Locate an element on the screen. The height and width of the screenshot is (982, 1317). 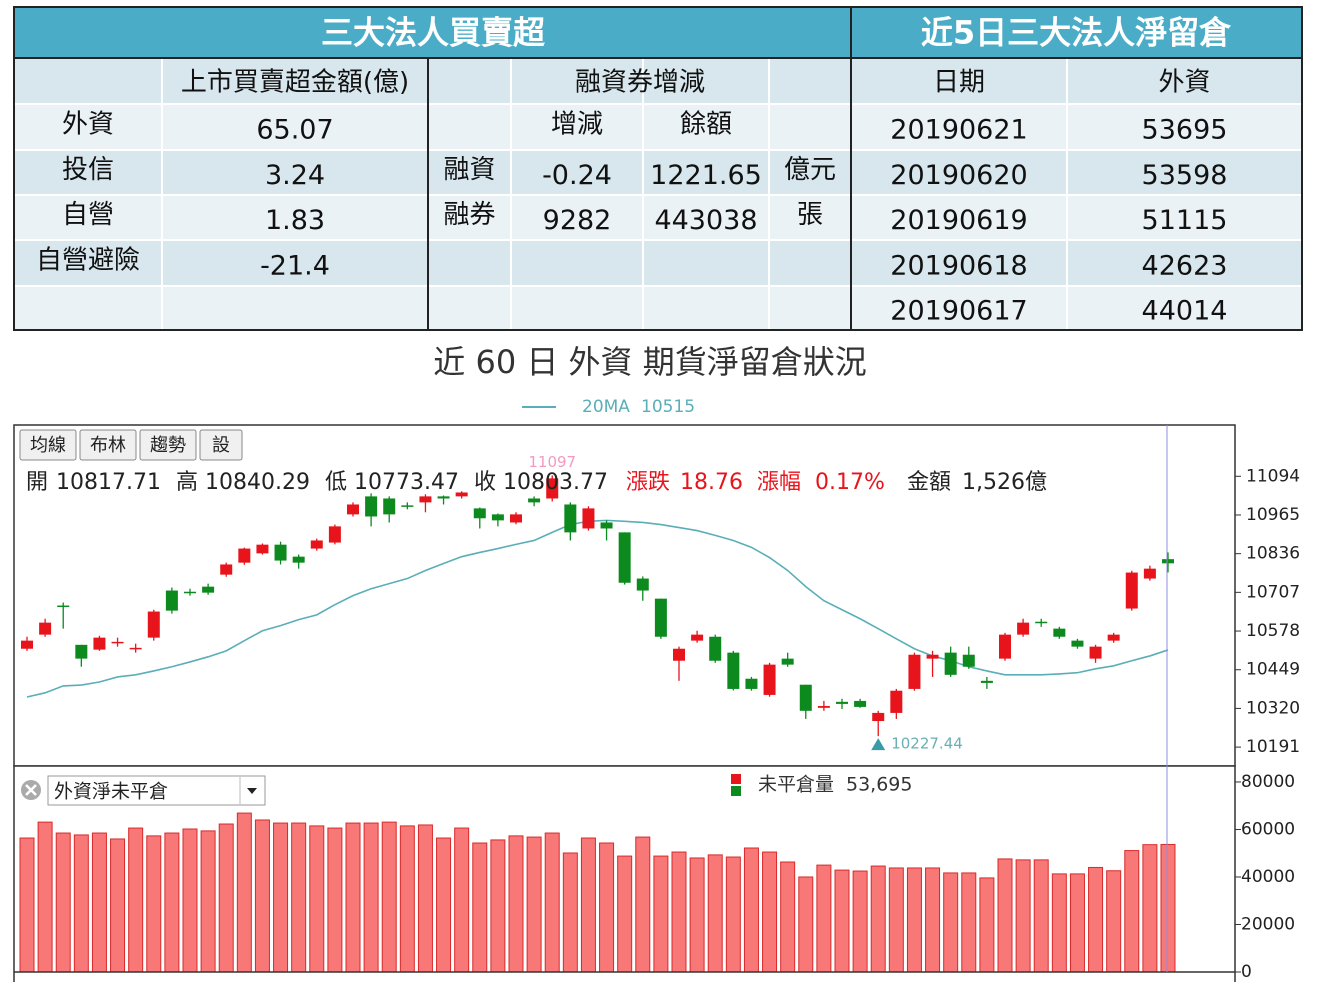
low-annotation: 10227.44 is located at coordinates (927, 744).